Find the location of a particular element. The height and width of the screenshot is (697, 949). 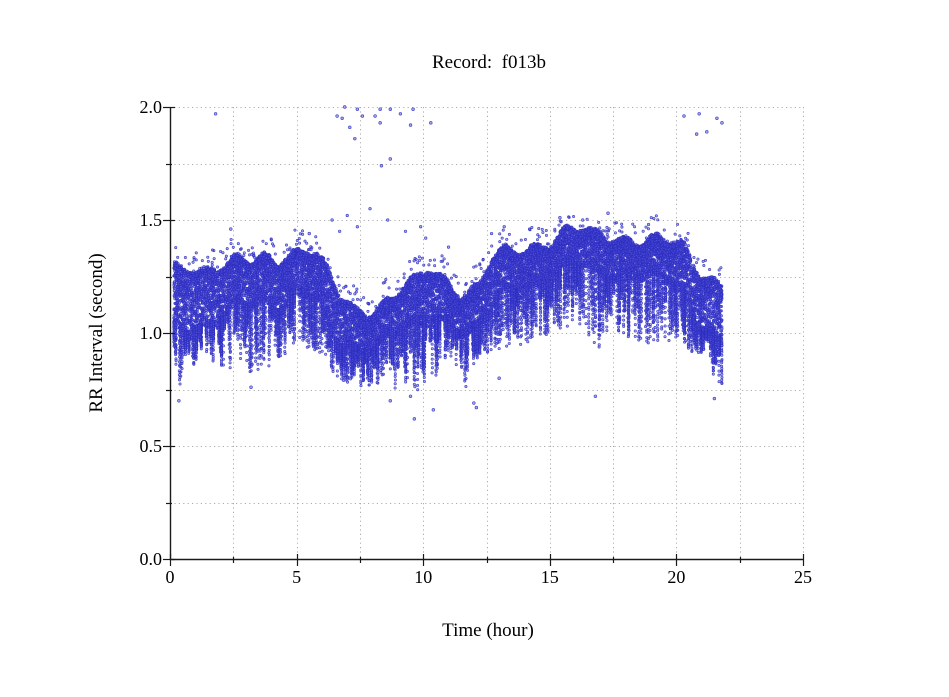

x-tick-label: 0 is located at coordinates (170, 577).